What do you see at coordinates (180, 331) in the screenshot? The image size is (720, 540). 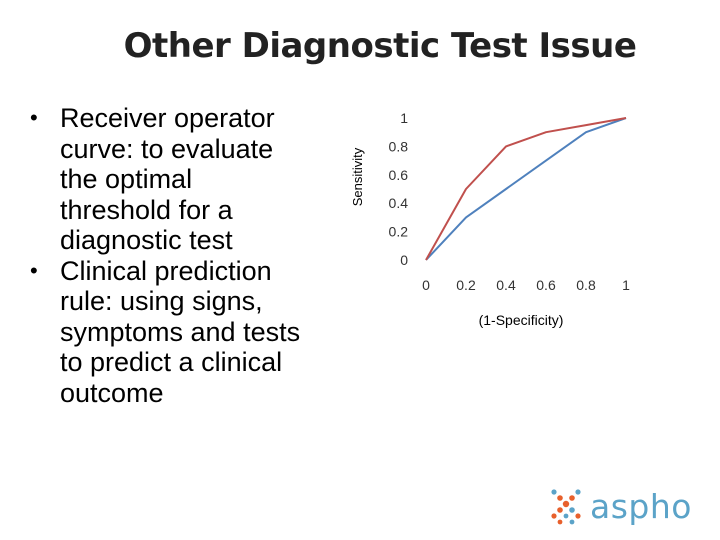 I see `bullet-line: symptoms and tests` at bounding box center [180, 331].